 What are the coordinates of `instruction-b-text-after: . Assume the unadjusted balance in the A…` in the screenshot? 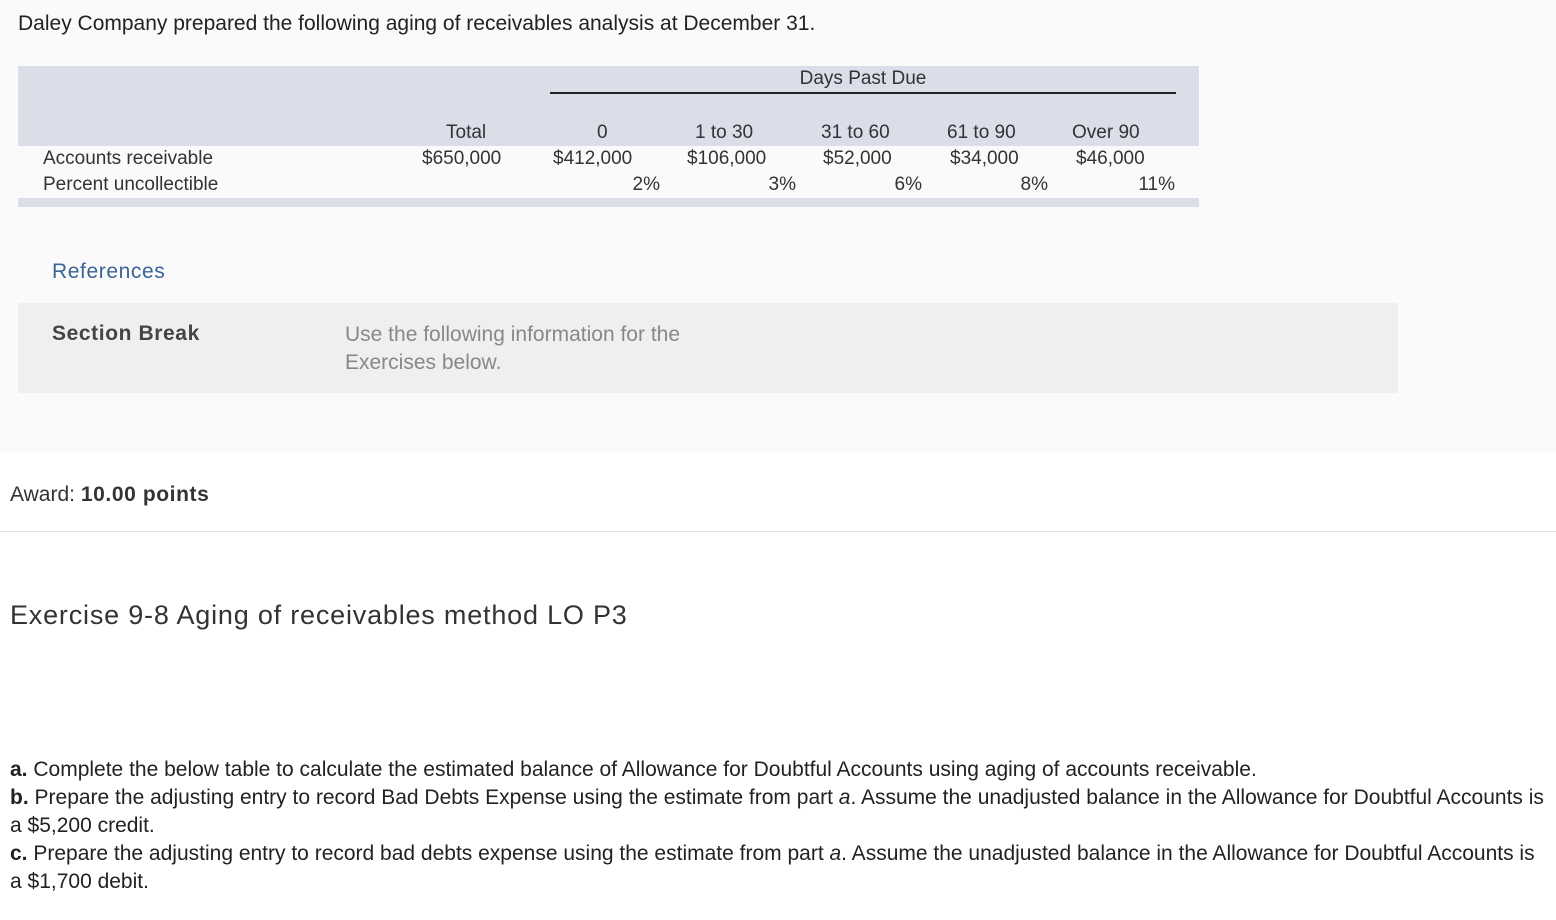 It's located at (777, 811).